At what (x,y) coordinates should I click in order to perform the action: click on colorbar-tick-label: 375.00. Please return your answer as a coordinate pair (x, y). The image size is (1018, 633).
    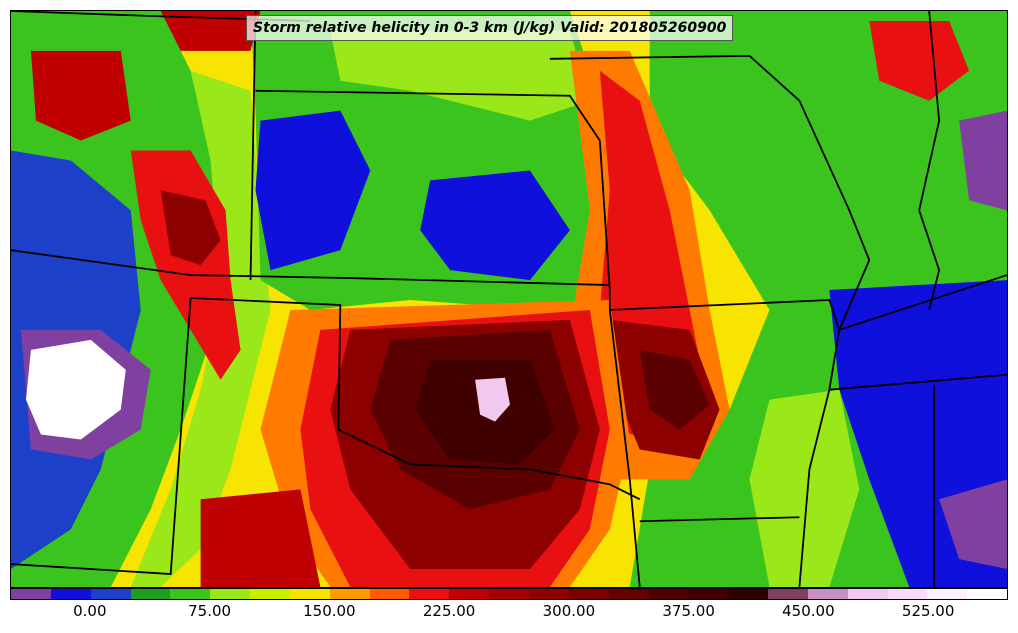
    Looking at the image, I should click on (688, 611).